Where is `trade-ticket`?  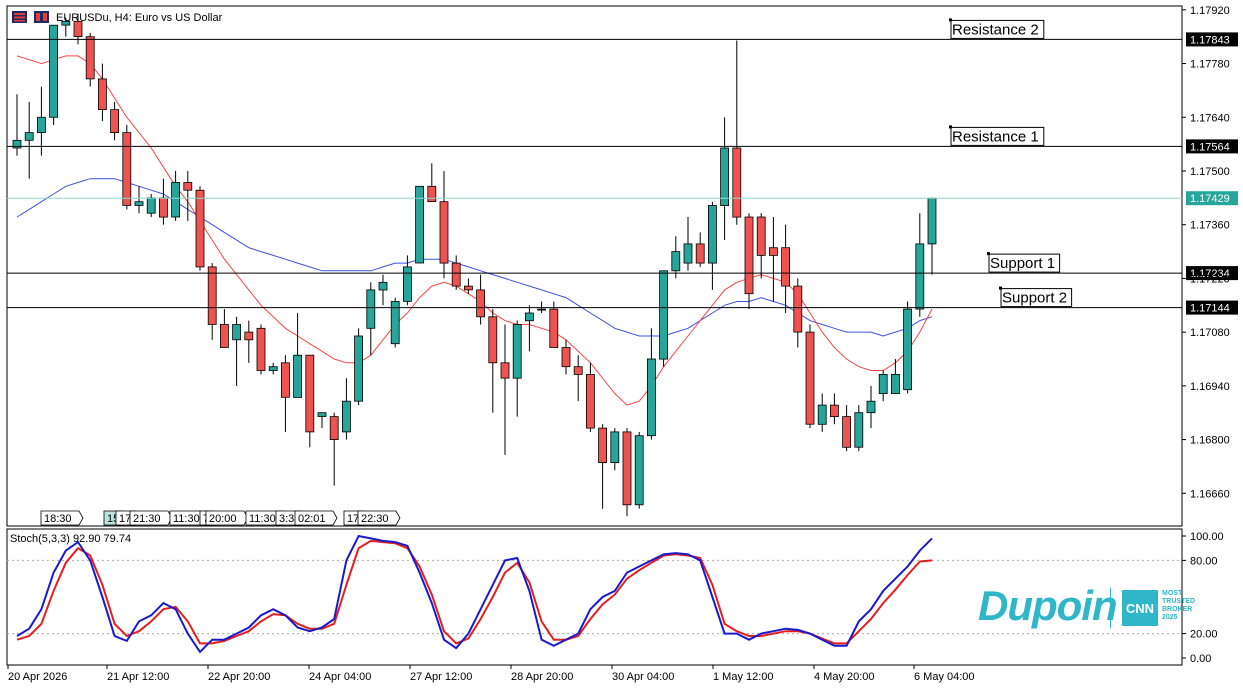
trade-ticket is located at coordinates (316, 518).